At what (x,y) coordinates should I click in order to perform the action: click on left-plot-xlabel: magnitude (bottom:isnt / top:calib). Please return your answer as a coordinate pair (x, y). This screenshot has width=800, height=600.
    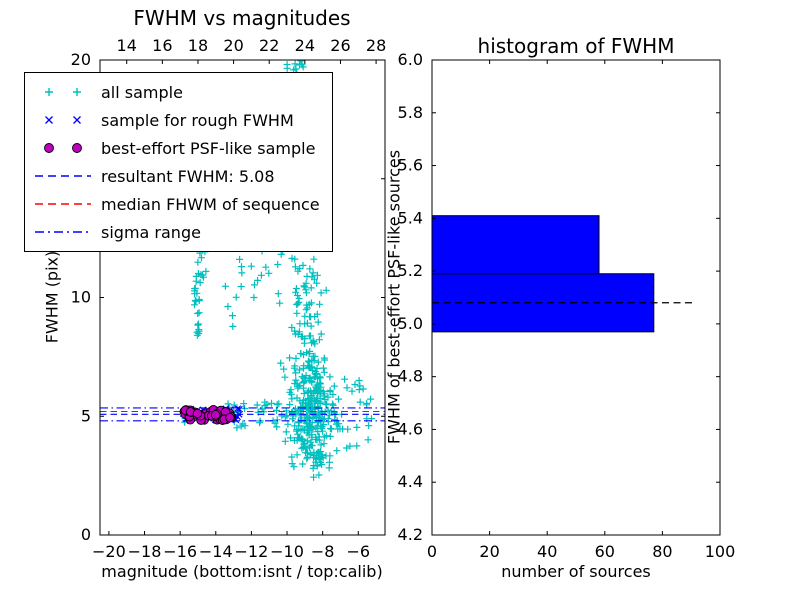
    Looking at the image, I should click on (242, 571).